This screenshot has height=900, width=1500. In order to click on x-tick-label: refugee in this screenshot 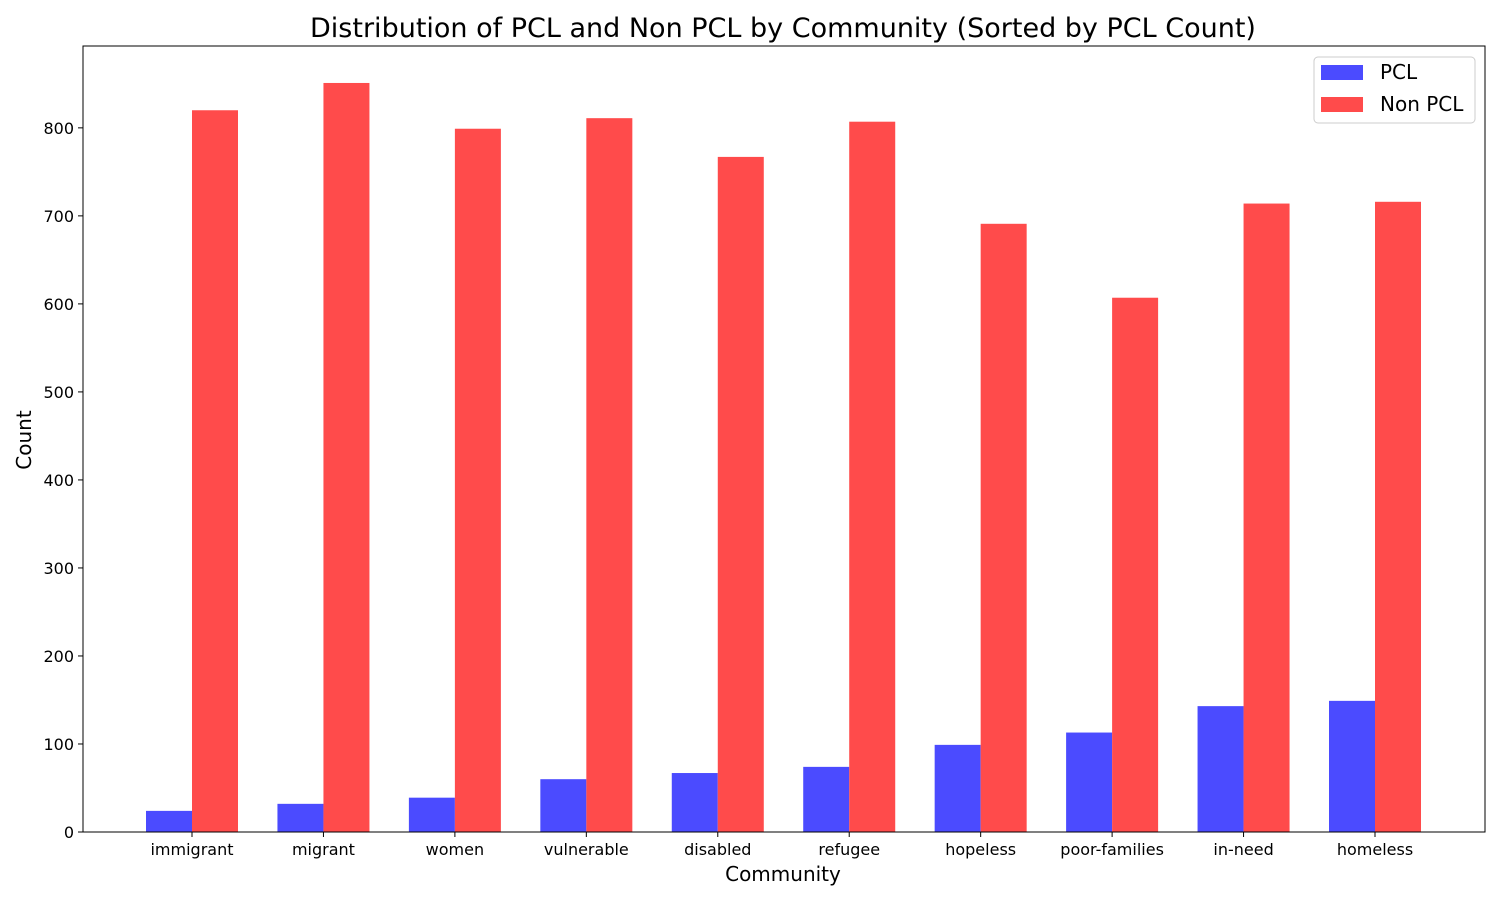, I will do `click(849, 849)`.